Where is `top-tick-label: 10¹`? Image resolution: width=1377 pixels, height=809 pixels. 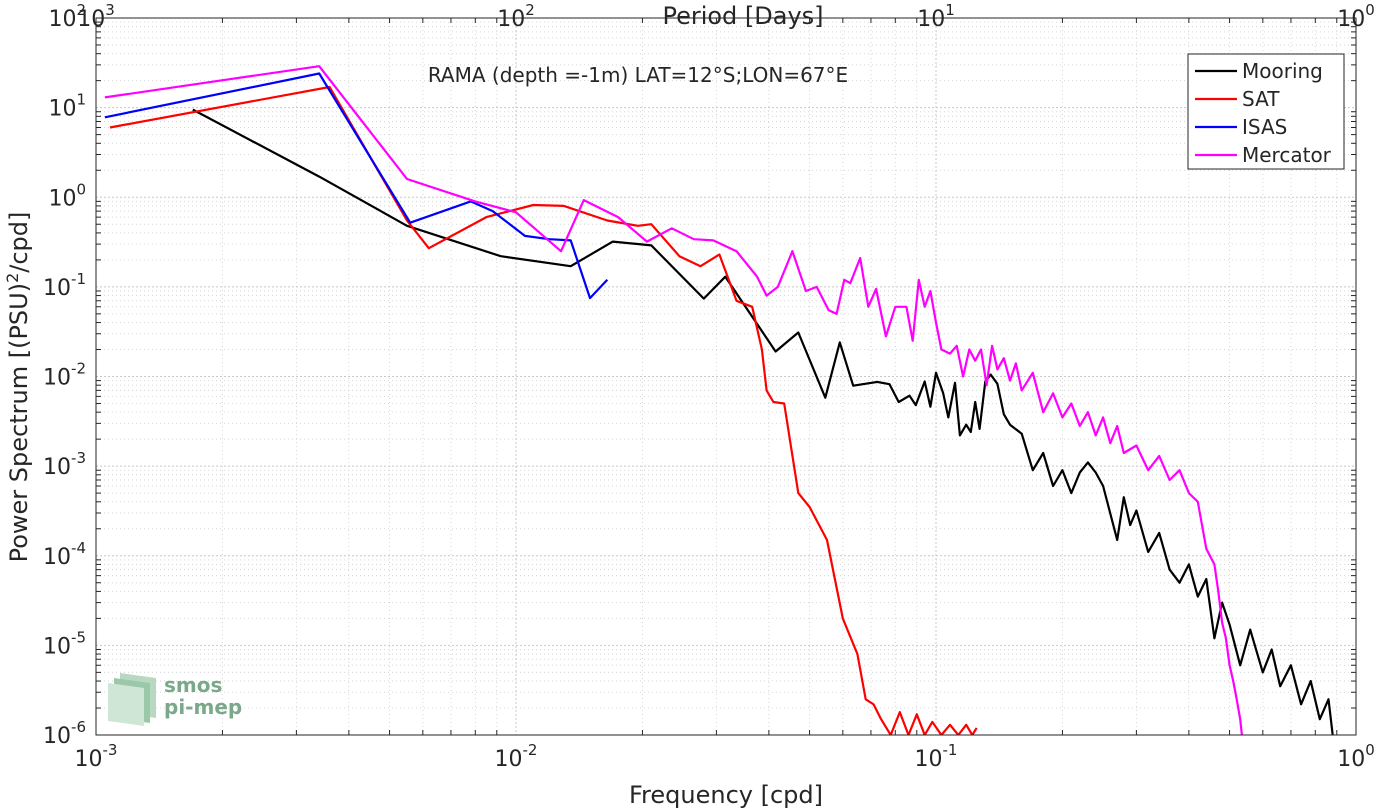
top-tick-label: 10¹ is located at coordinates (936, 16).